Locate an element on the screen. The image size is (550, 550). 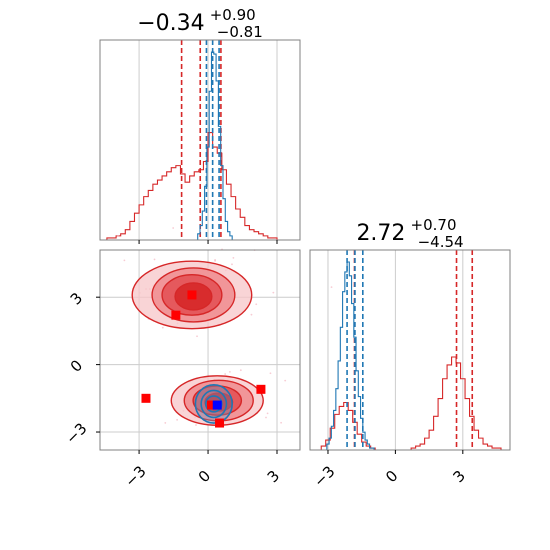
tl-series is located at coordinates (192, 140).